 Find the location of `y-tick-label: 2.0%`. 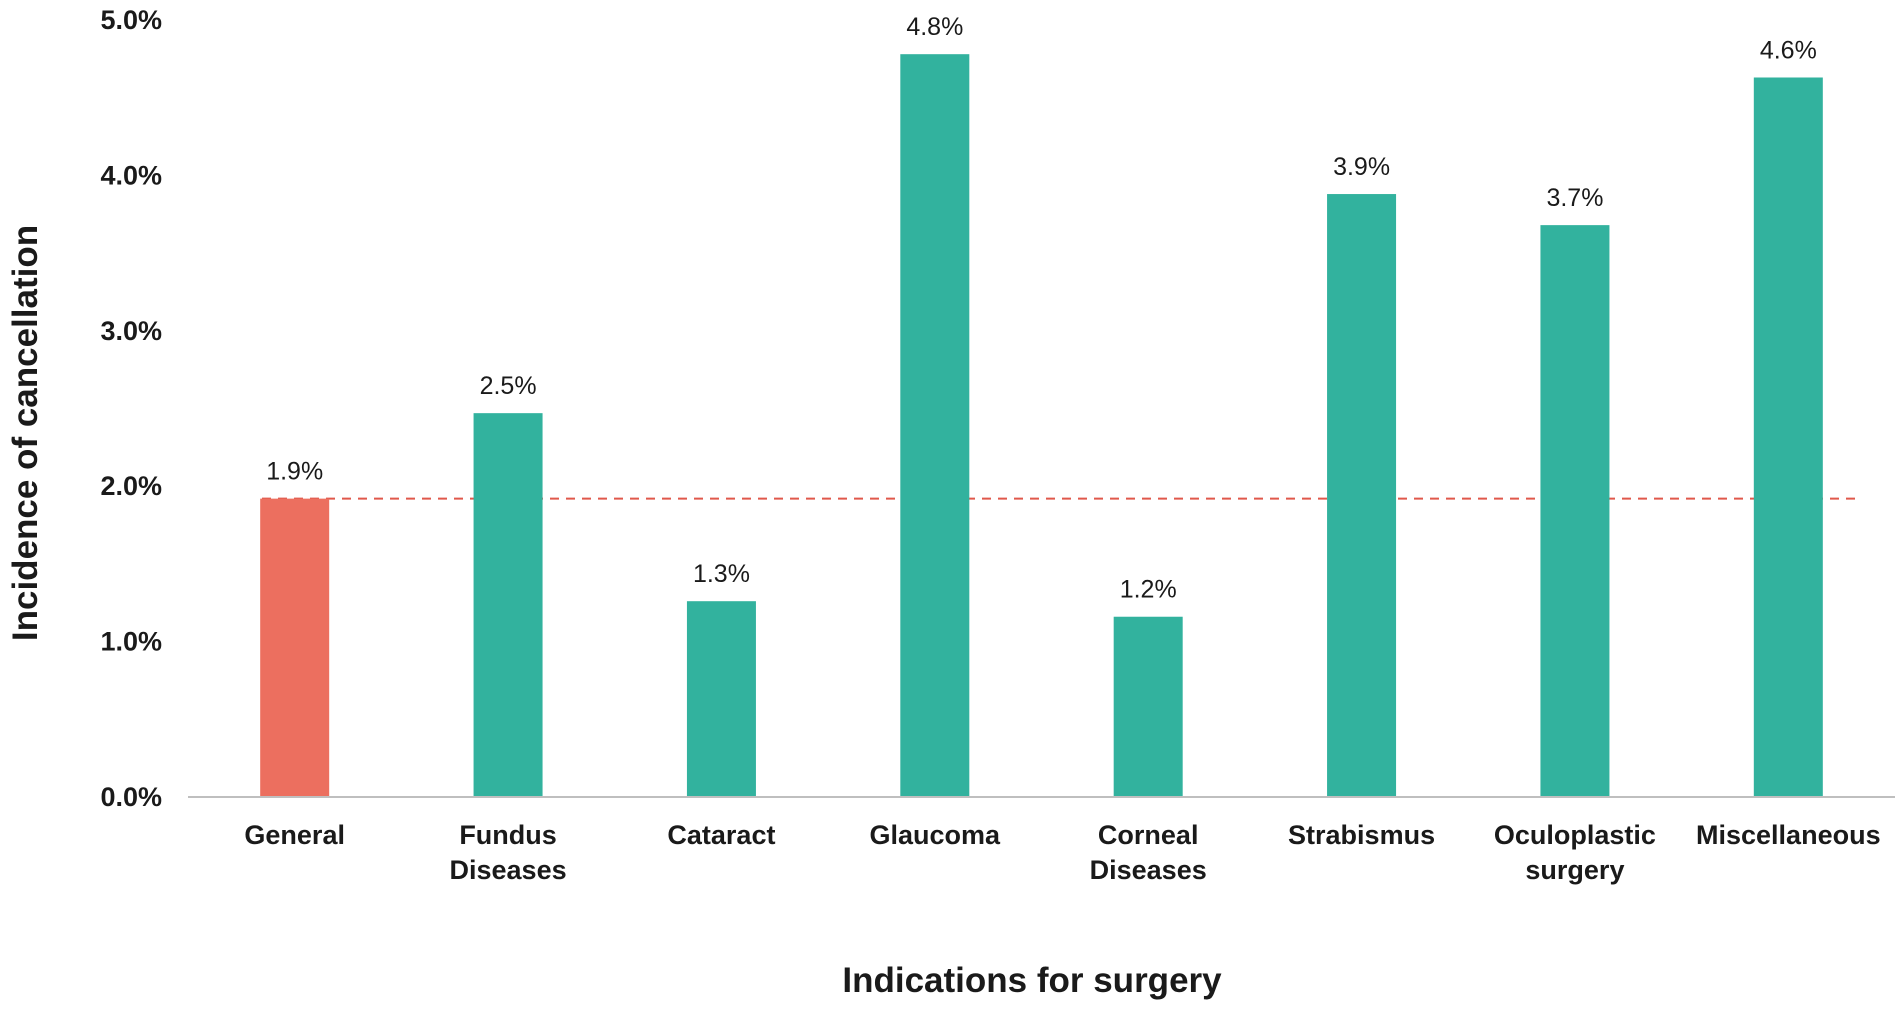

y-tick-label: 2.0% is located at coordinates (131, 486).